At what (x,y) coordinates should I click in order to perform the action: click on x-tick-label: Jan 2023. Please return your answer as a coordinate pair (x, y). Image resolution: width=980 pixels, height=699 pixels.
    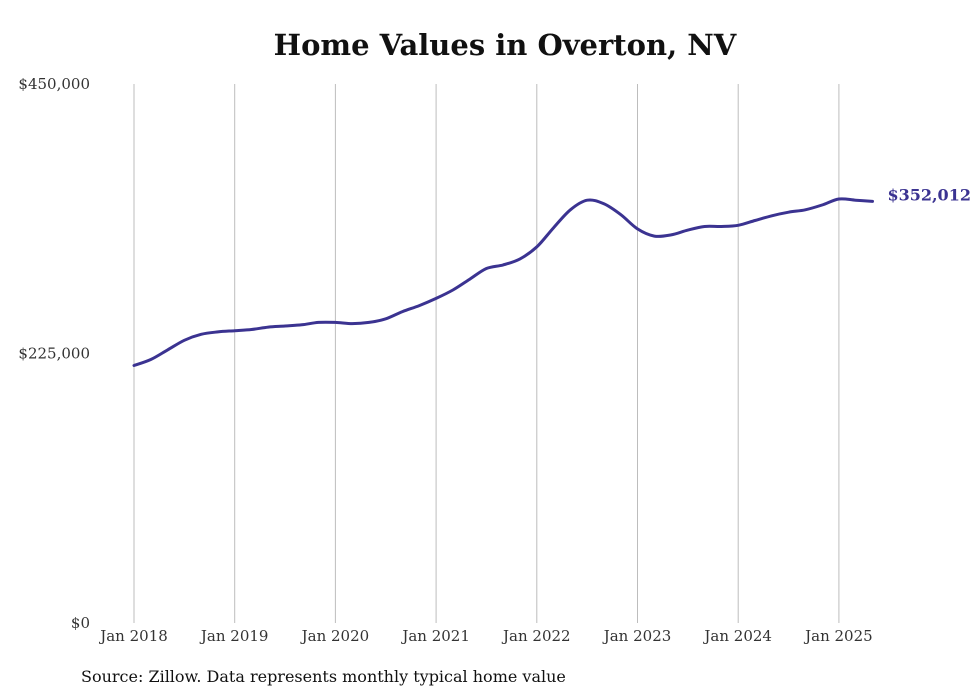
    Looking at the image, I should click on (637, 636).